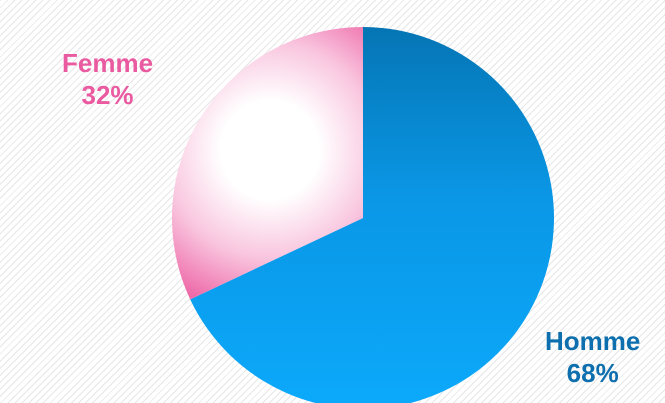  I want to click on slice-value-homme: 68%, so click(592, 373).